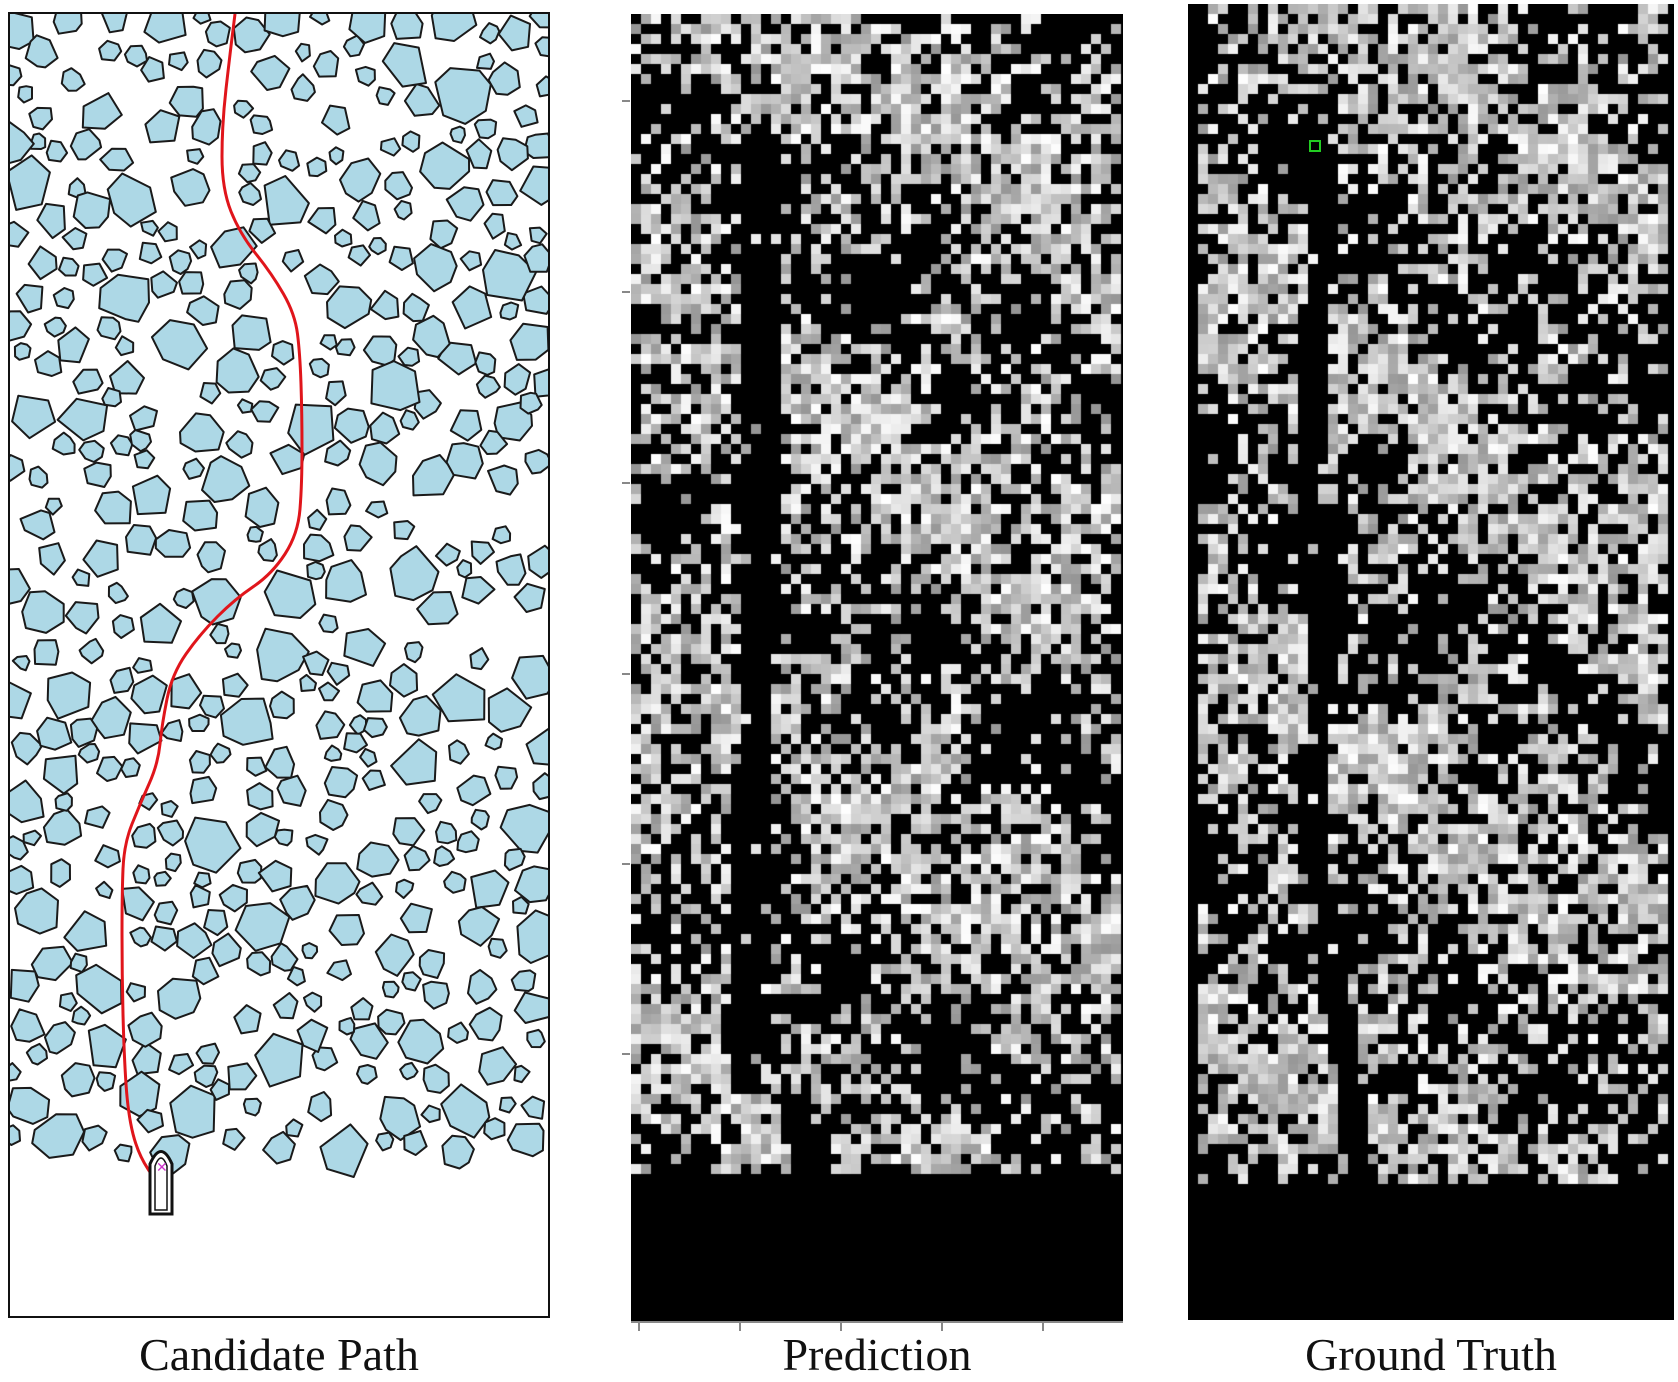 The image size is (1678, 1382). I want to click on ship-position-marker: ✕, so click(162, 1168).